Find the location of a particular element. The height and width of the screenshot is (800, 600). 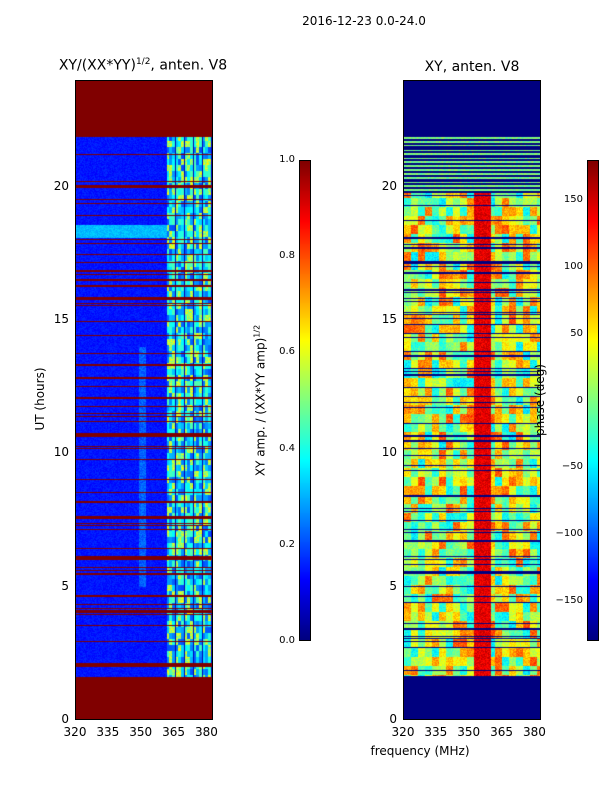

phase-colorbar-label: phase (deg) is located at coordinates (540, 400).